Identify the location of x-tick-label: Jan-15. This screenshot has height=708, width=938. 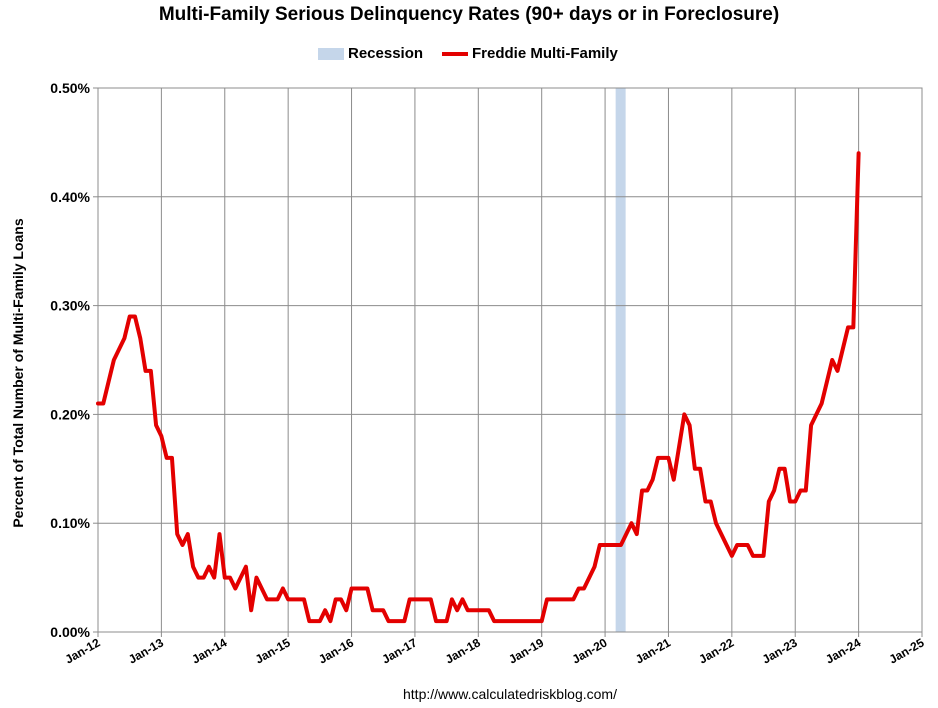
(273, 650).